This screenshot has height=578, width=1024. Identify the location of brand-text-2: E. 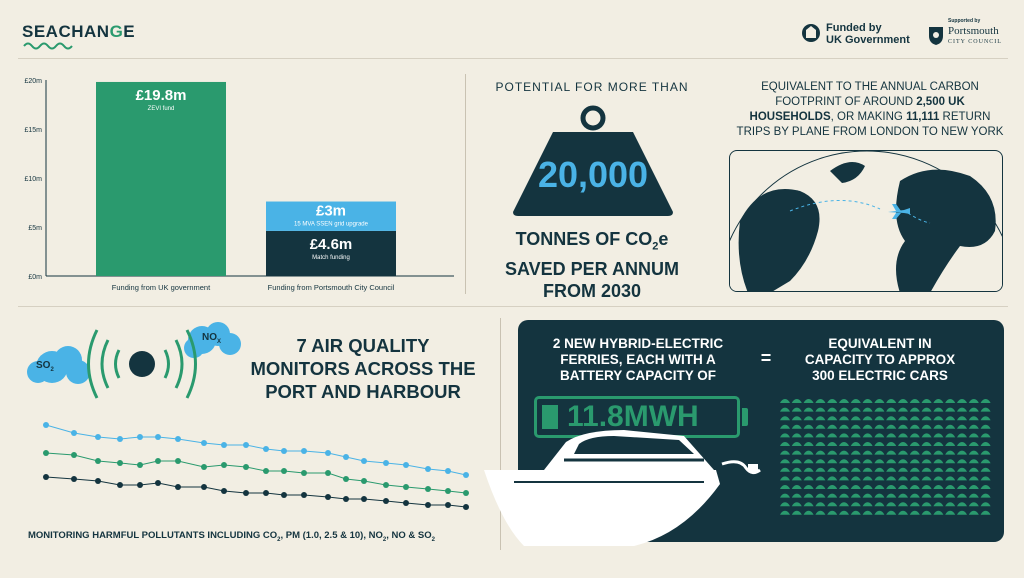
(129, 31).